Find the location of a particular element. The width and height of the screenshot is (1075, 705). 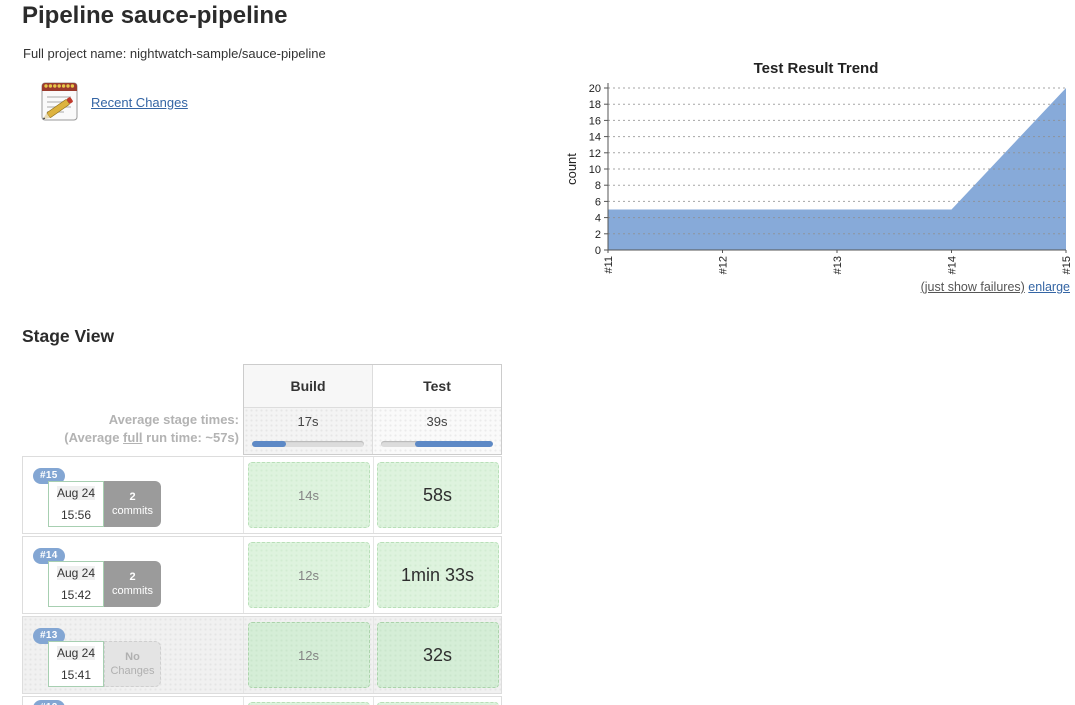

svg-text: 0 is located at coordinates (598, 251).